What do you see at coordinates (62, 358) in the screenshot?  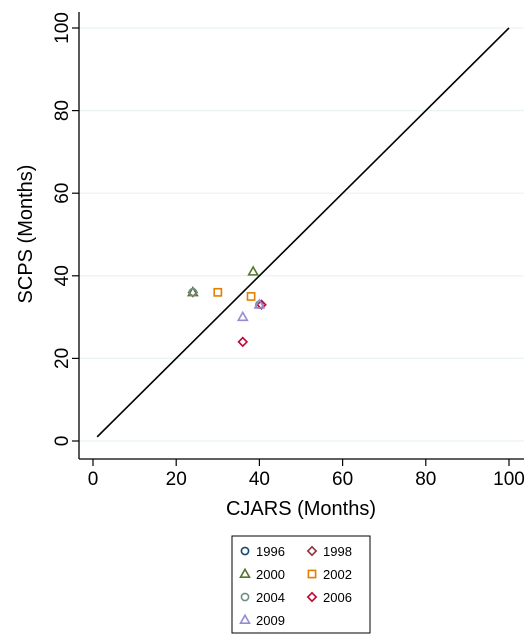 I see `y-tick-label: 20` at bounding box center [62, 358].